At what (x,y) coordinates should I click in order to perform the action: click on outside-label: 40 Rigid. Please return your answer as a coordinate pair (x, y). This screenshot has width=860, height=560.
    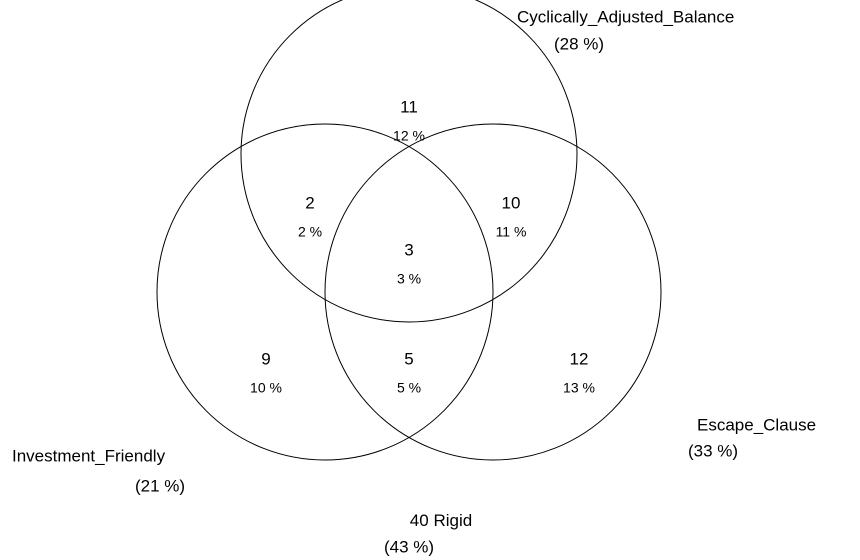
    Looking at the image, I should click on (441, 520).